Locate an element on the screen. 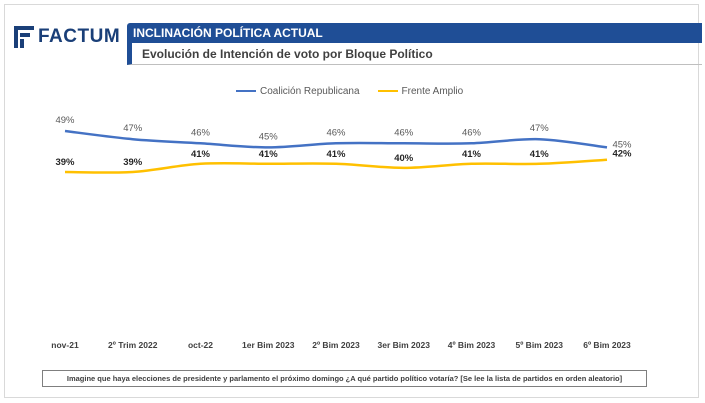 The width and height of the screenshot is (705, 403). legend-swatch-frente is located at coordinates (387, 91).